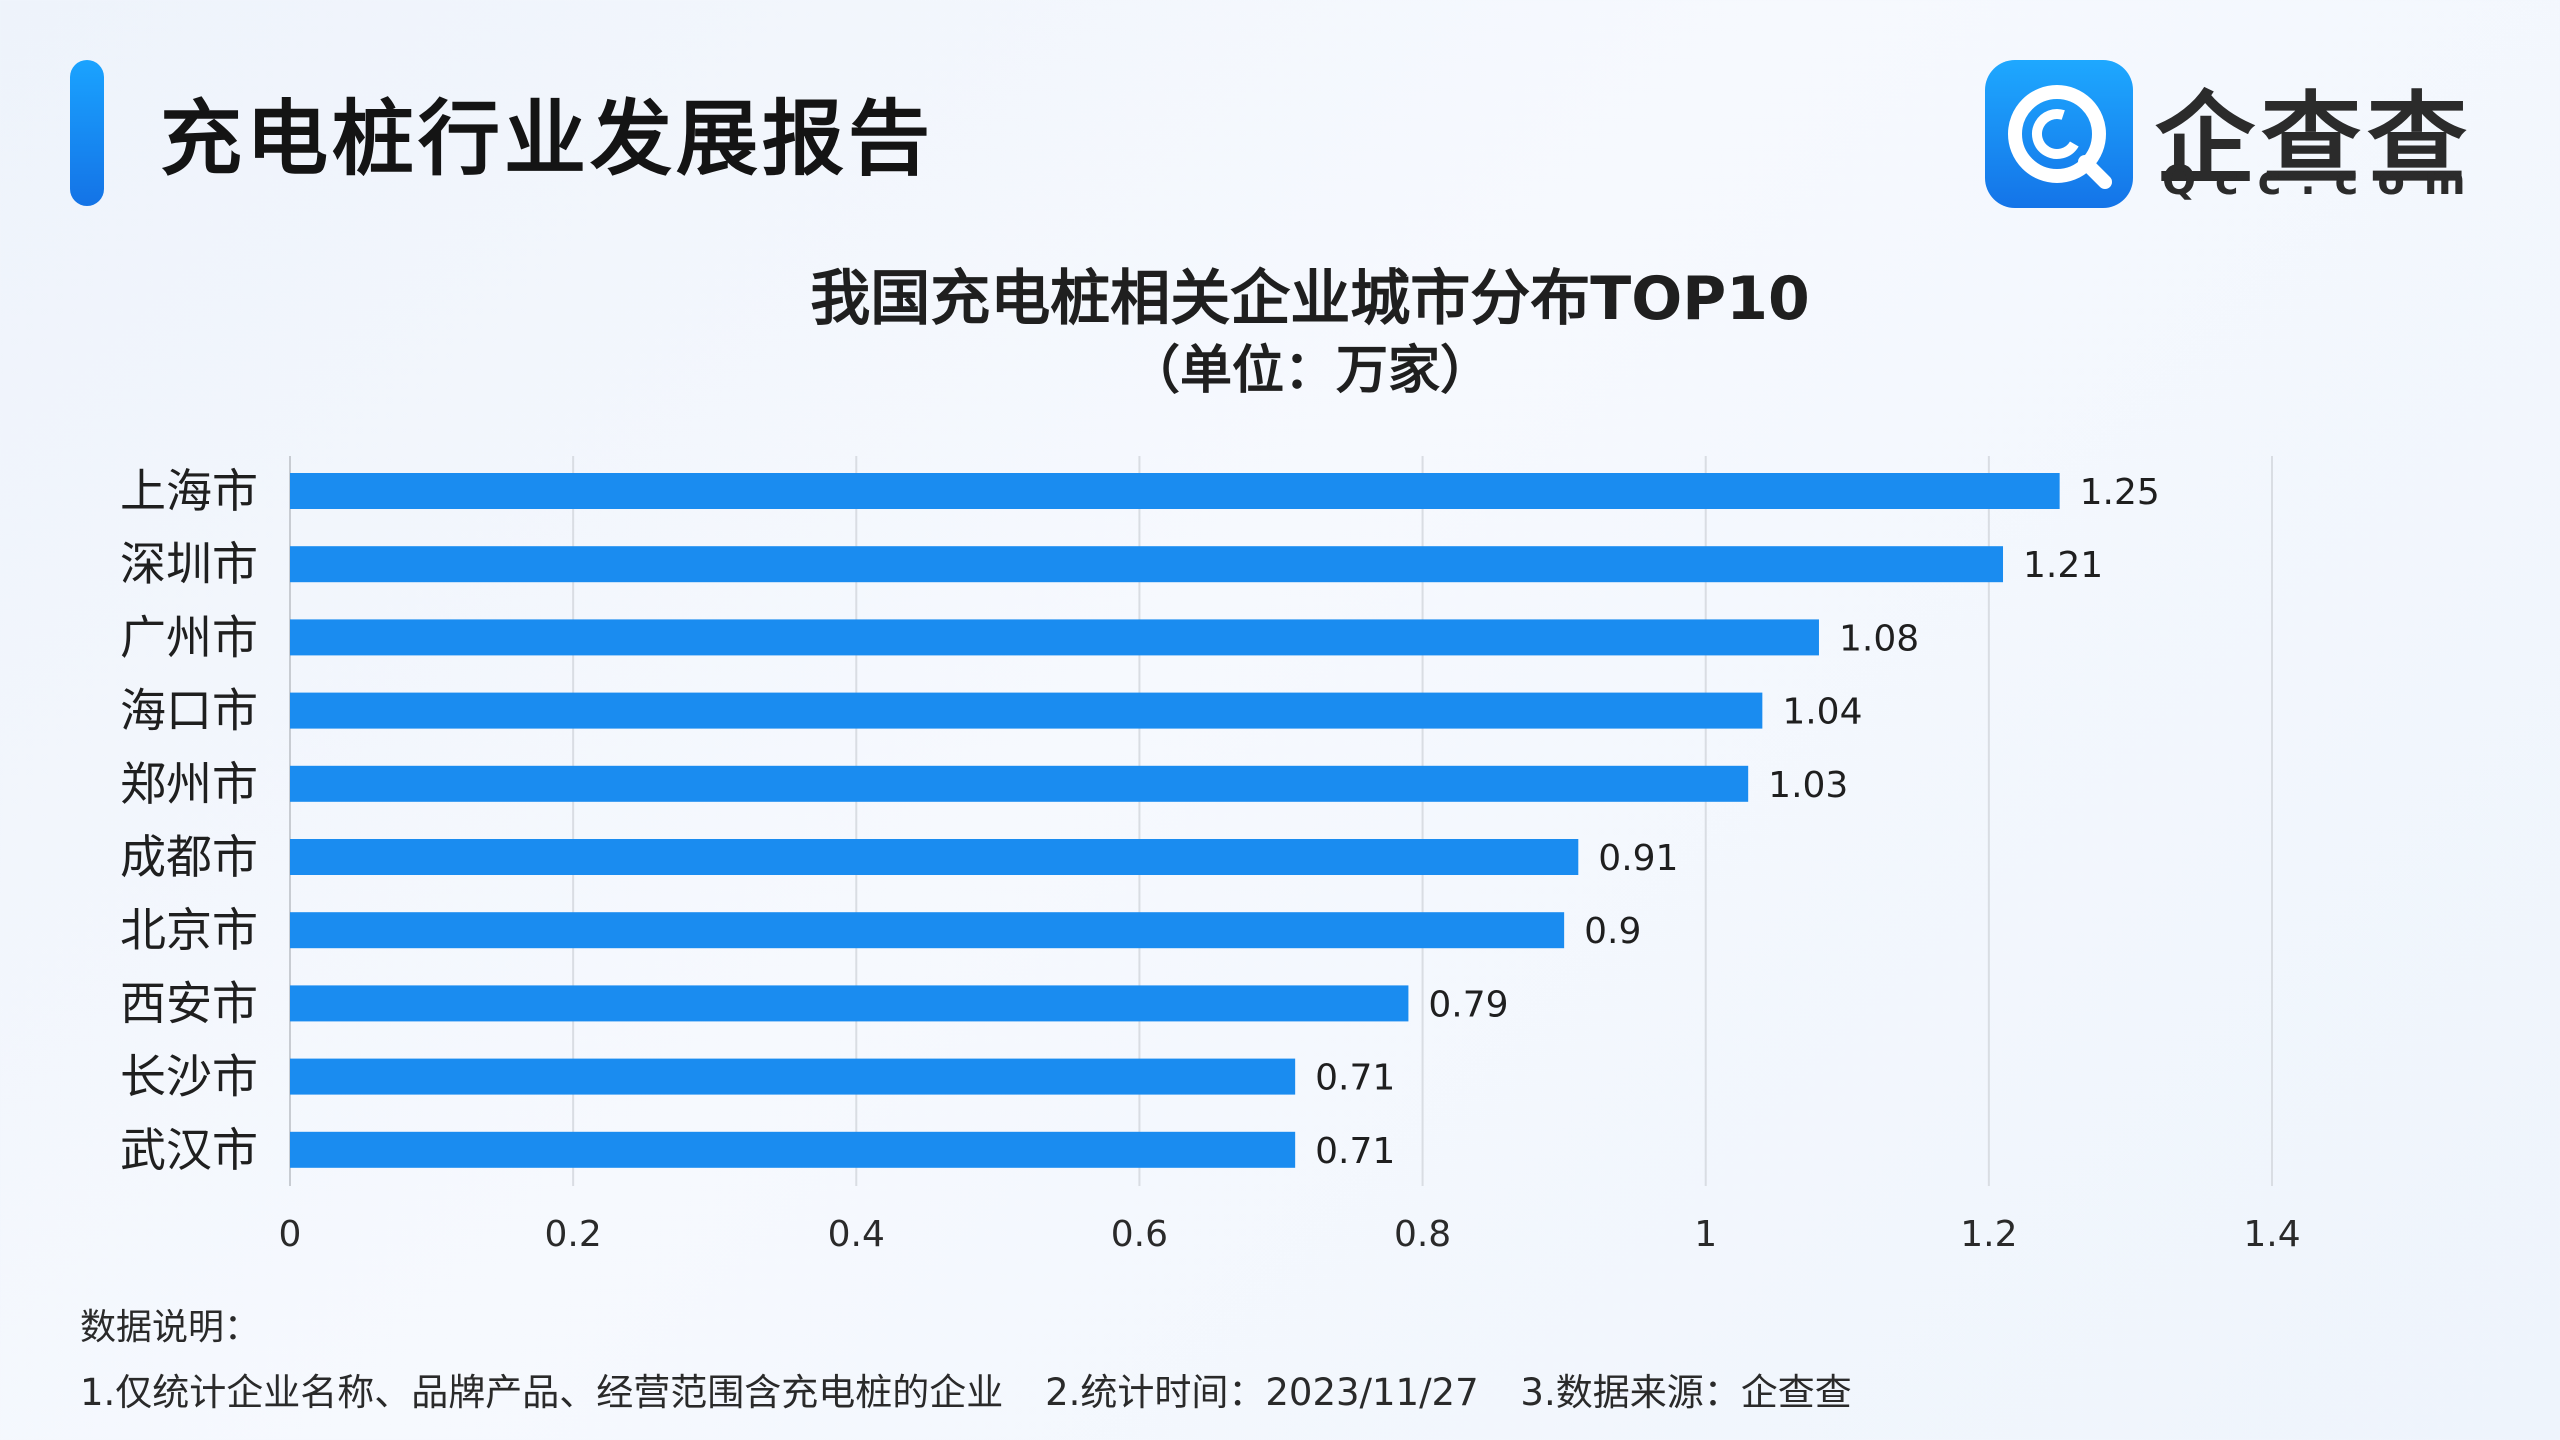  Describe the element at coordinates (189, 1150) in the screenshot. I see `category-label: 武汉市` at that location.